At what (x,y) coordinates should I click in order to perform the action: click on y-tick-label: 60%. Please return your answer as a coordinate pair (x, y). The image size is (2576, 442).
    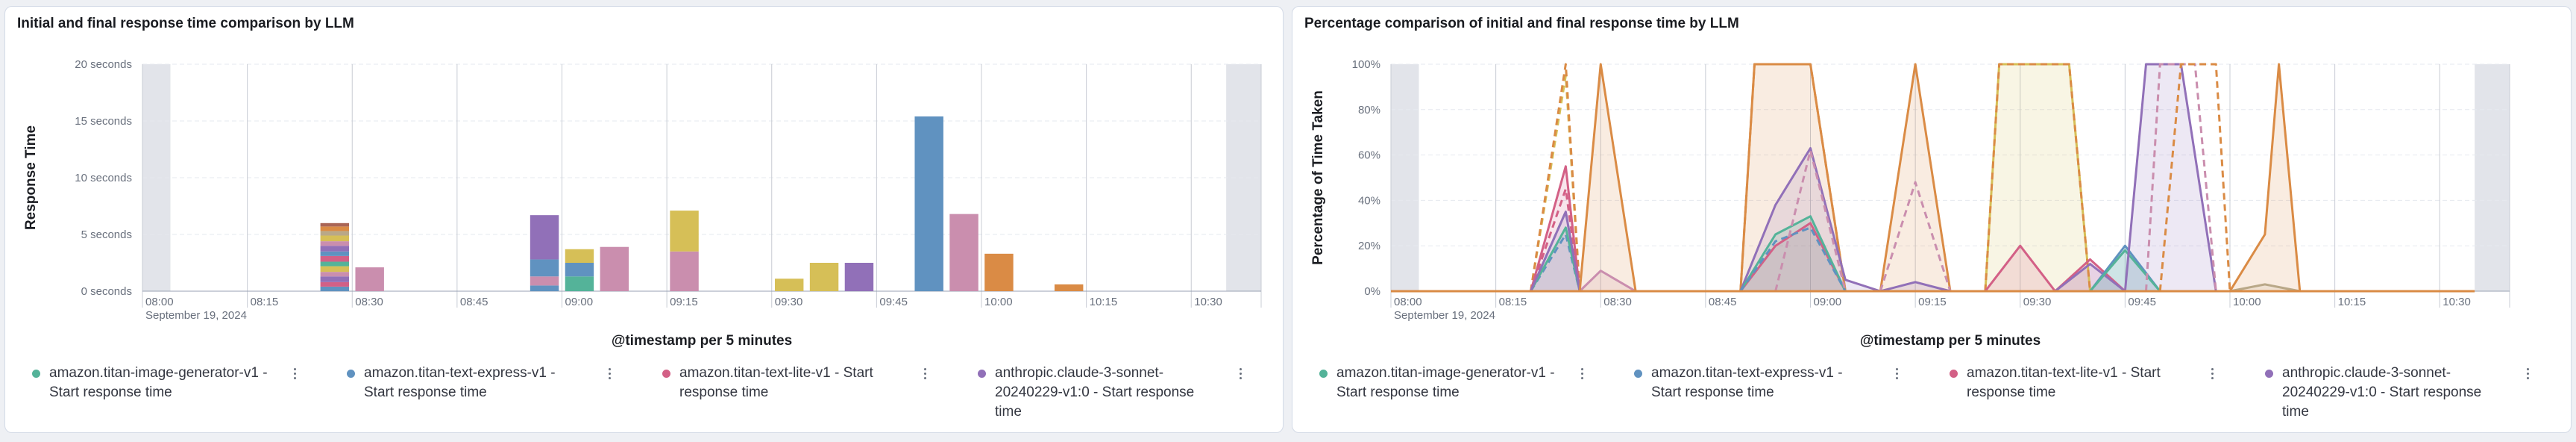
    Looking at the image, I should click on (1369, 155).